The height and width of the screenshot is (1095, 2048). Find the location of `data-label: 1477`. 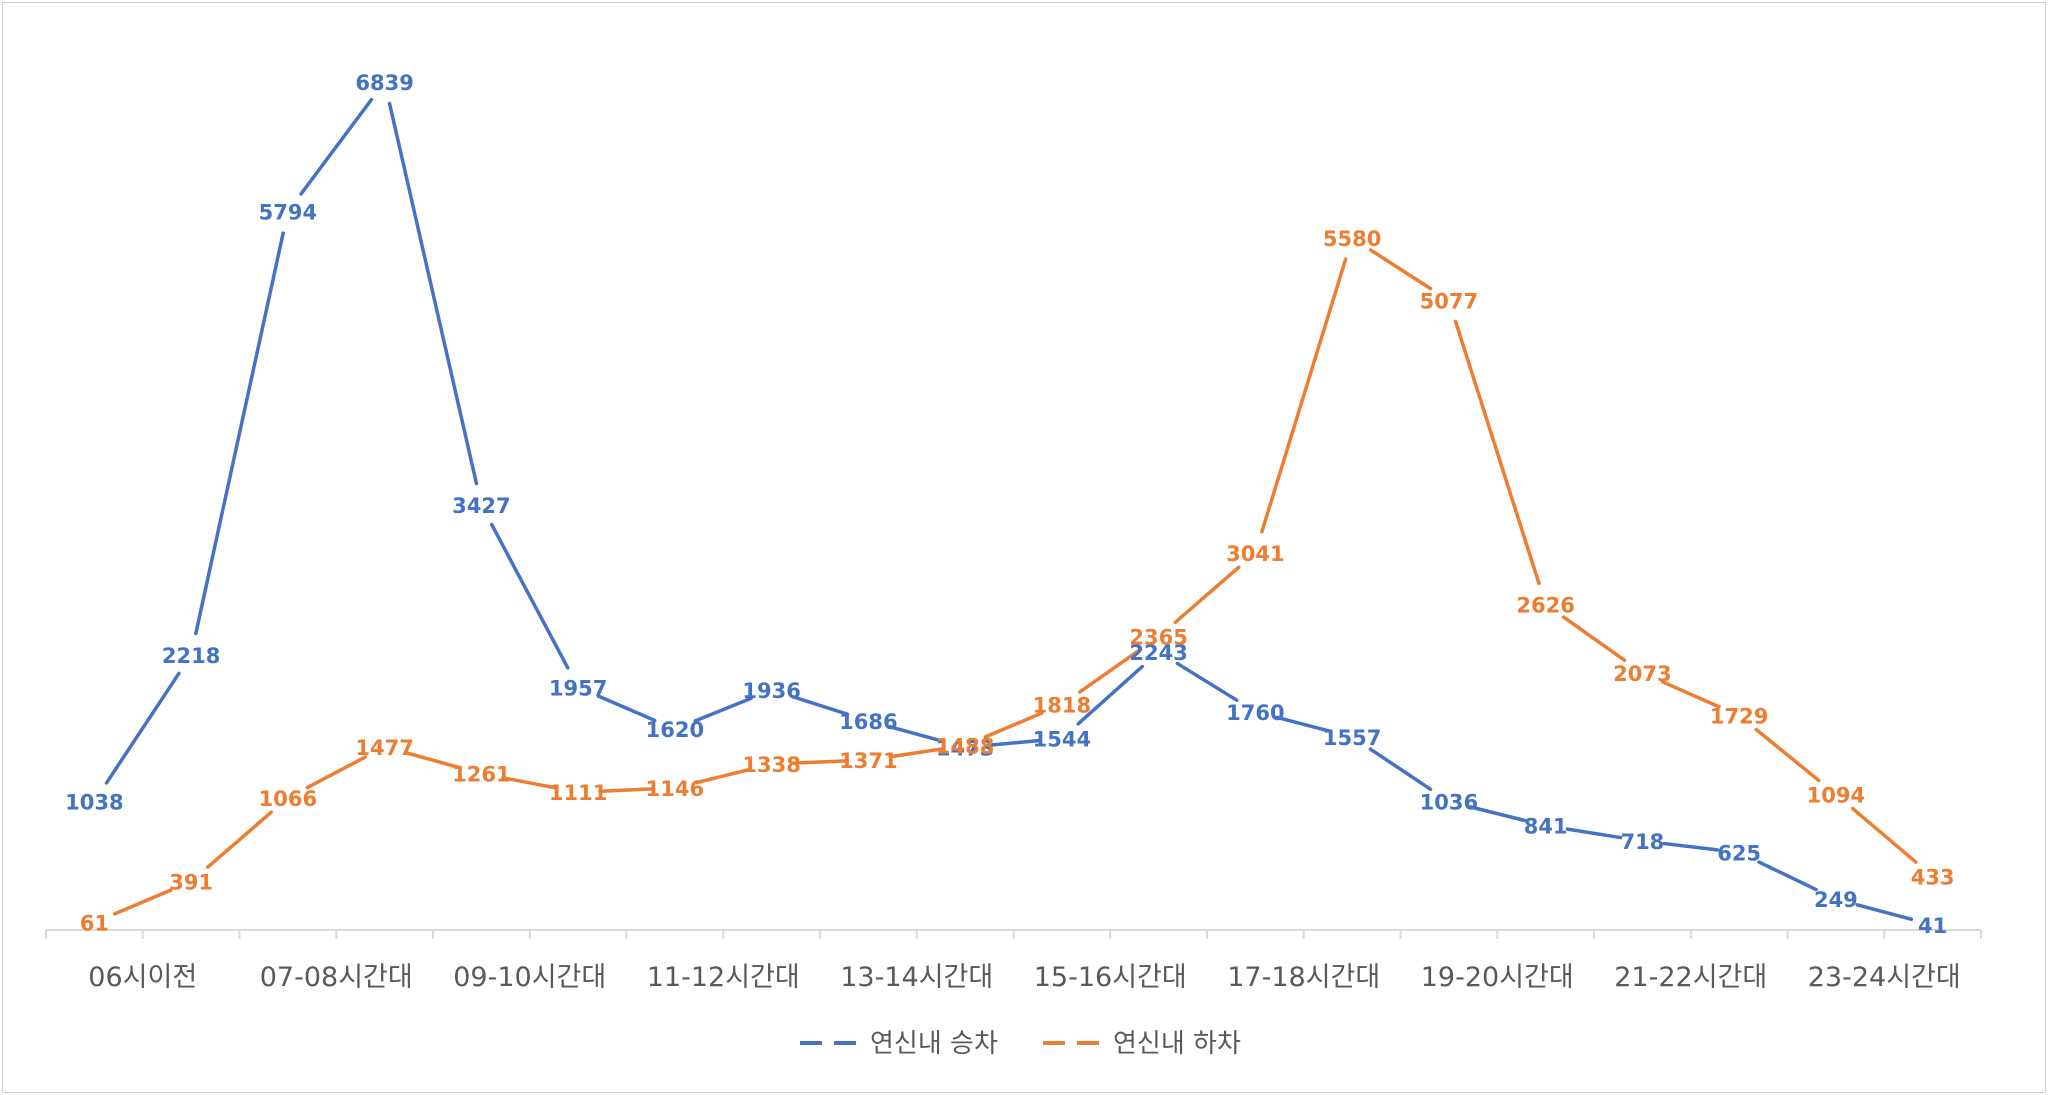

data-label: 1477 is located at coordinates (384, 748).